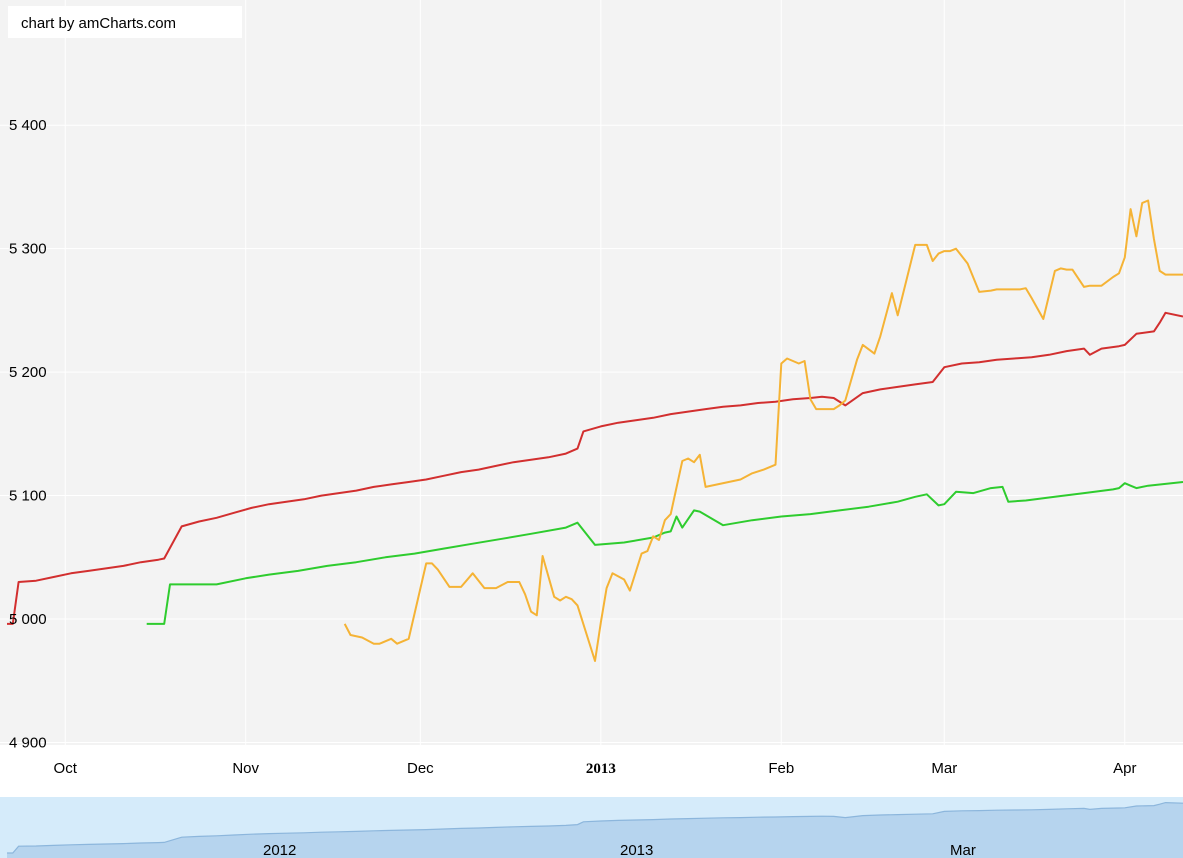 Image resolution: width=1183 pixels, height=858 pixels. I want to click on scrollbar-labels: 2012 2013 Mar, so click(619, 850).